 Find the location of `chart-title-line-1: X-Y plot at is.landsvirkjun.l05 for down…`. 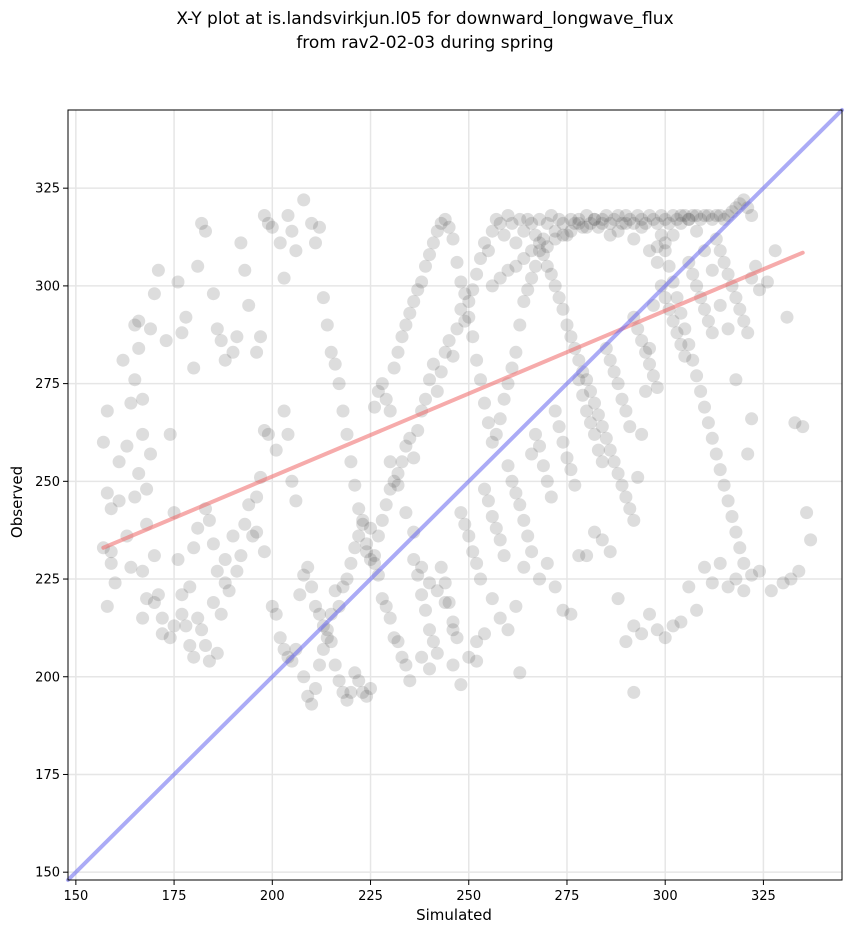

chart-title-line-1: X-Y plot at is.landsvirkjun.l05 for down… is located at coordinates (424, 19).